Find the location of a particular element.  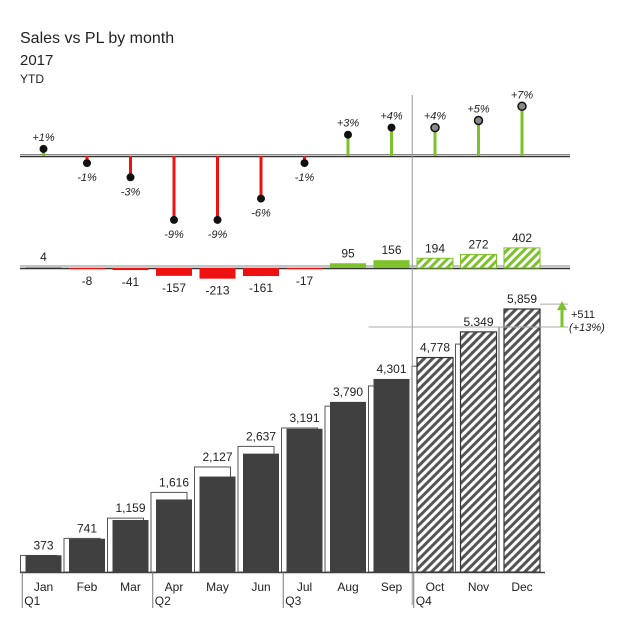

bar-value-label: 741 is located at coordinates (87, 528).